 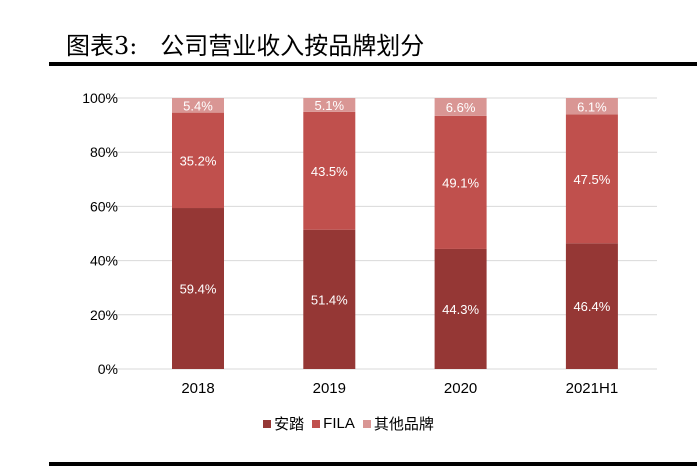 I want to click on data-label: 47.5%, so click(x=591, y=179).